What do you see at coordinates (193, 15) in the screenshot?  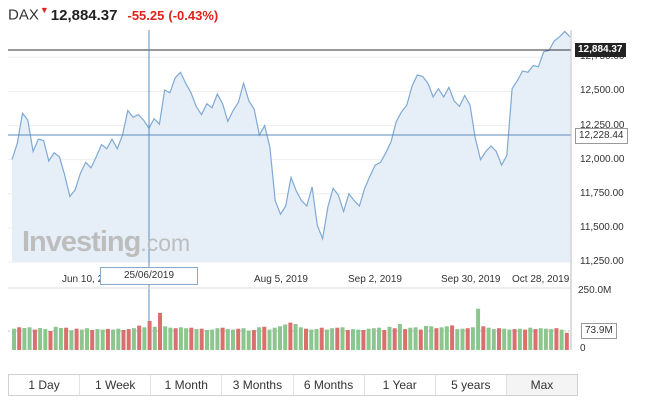 I see `price-change-percent: (-0.43%)` at bounding box center [193, 15].